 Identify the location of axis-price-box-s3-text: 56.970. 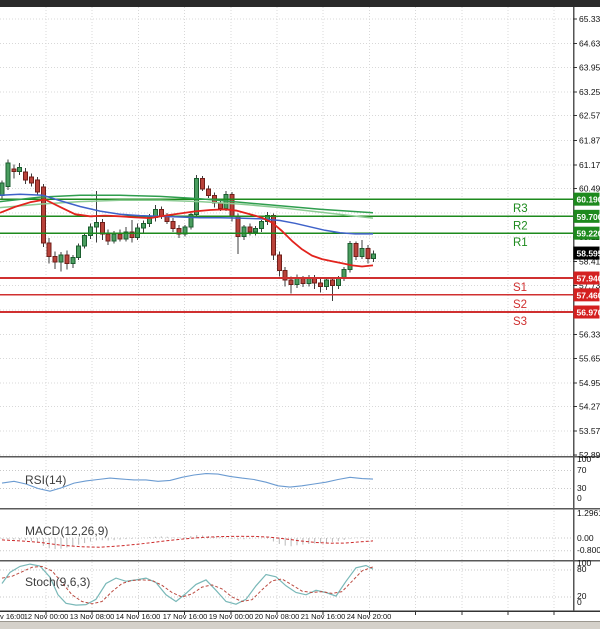
(588, 313).